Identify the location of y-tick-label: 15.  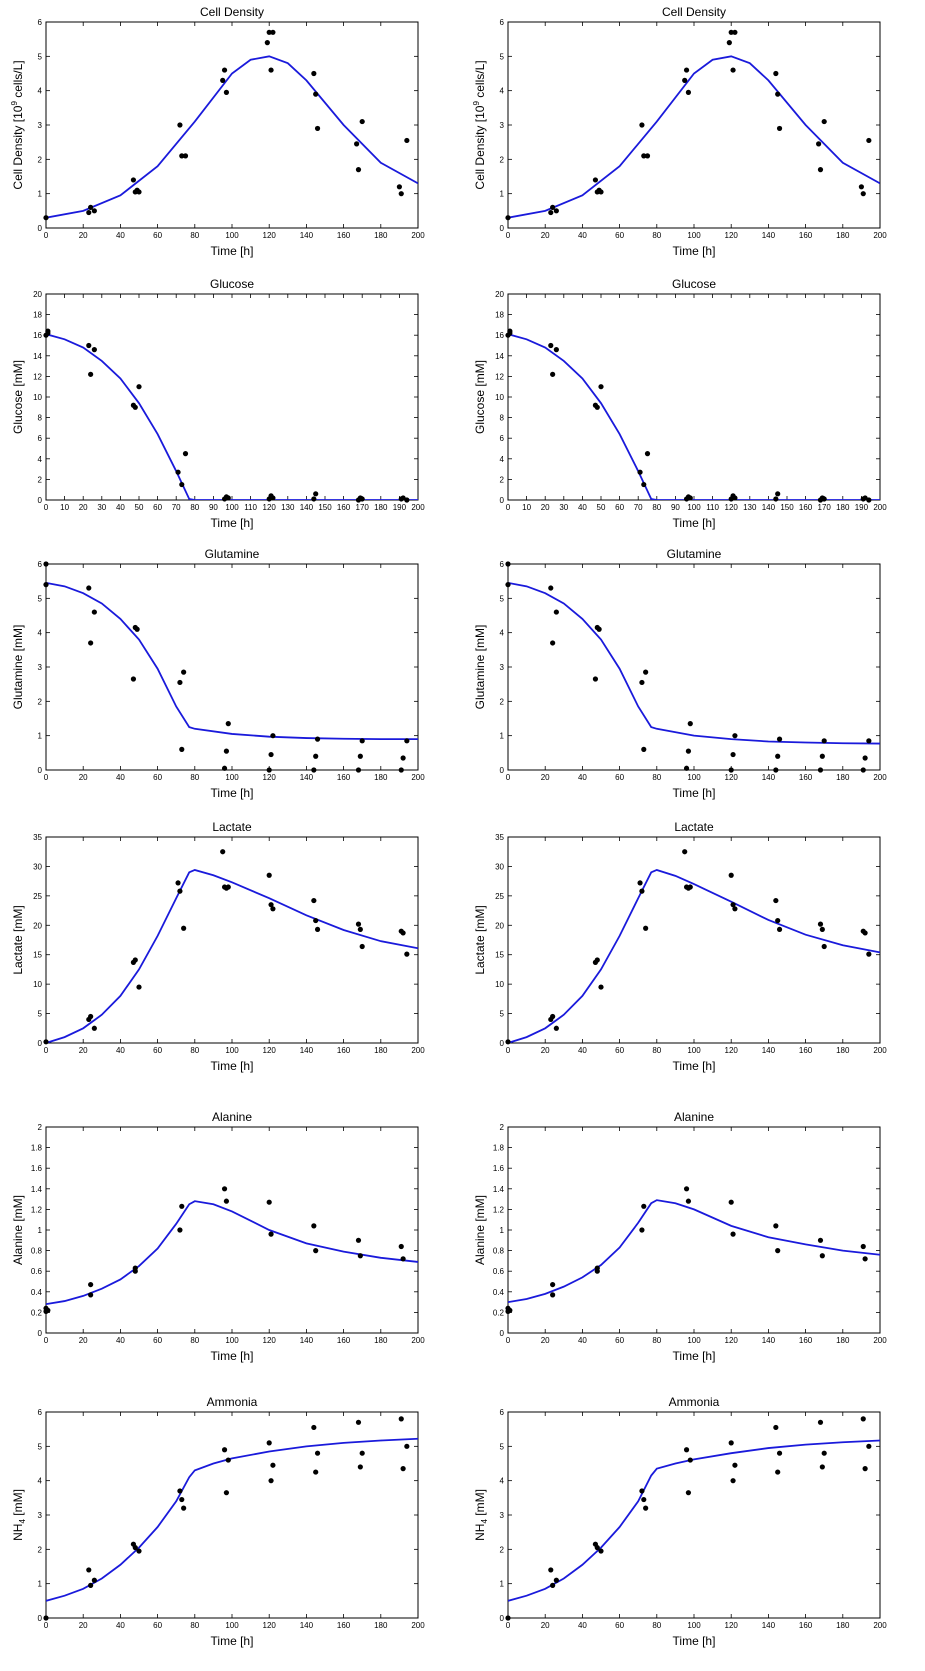
(499, 955).